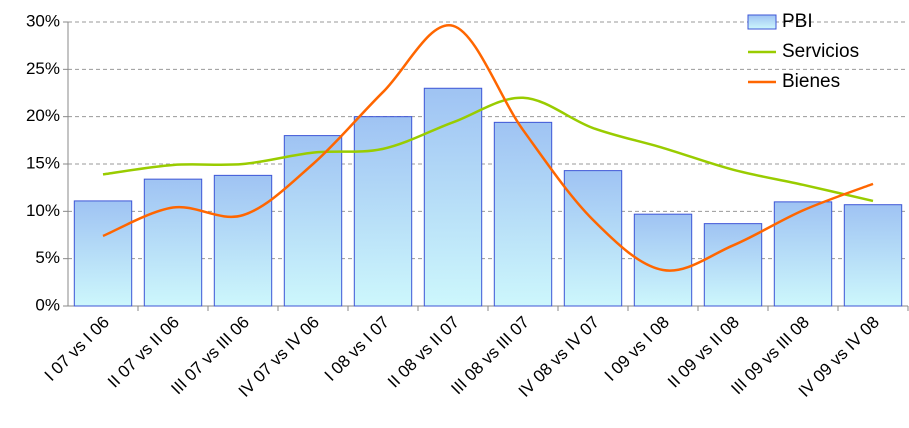  What do you see at coordinates (811, 81) in the screenshot?
I see `legend-label: Bienes` at bounding box center [811, 81].